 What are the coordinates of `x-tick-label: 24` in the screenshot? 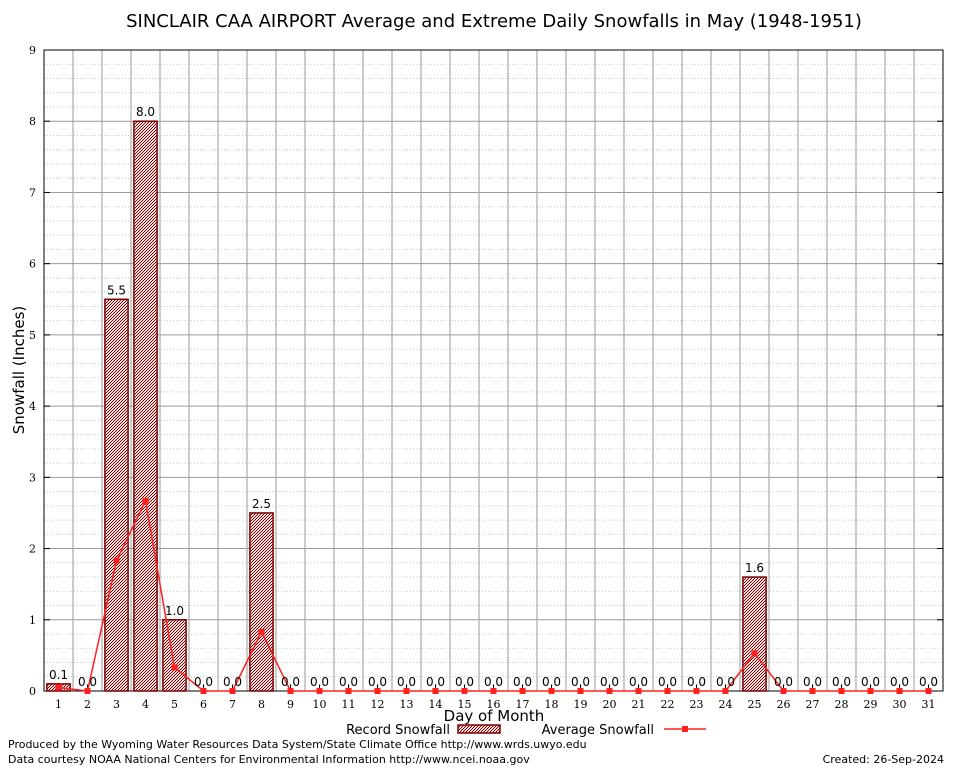 It's located at (726, 704).